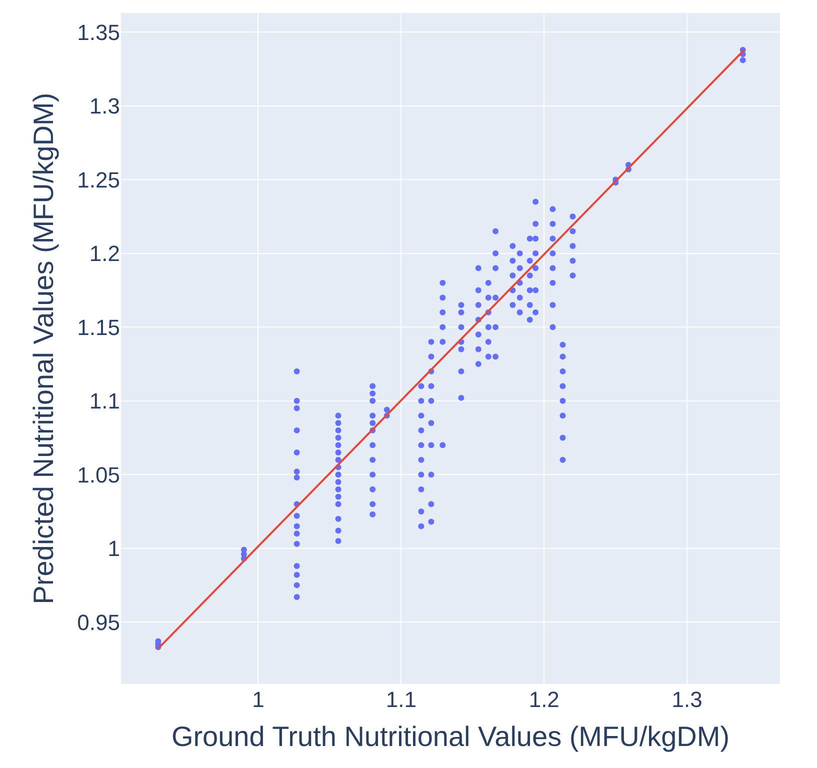 The image size is (817, 768). I want to click on y-tick-label: 0.95, so click(98, 622).